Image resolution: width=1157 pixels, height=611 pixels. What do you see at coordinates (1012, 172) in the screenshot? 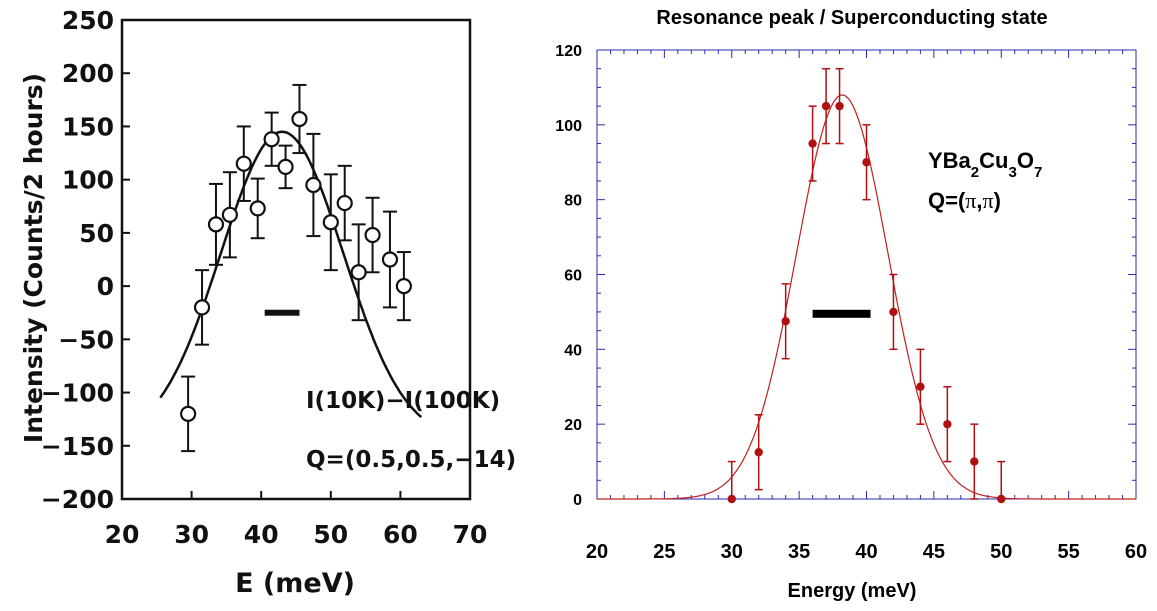
I see `formula-sub: 3` at bounding box center [1012, 172].